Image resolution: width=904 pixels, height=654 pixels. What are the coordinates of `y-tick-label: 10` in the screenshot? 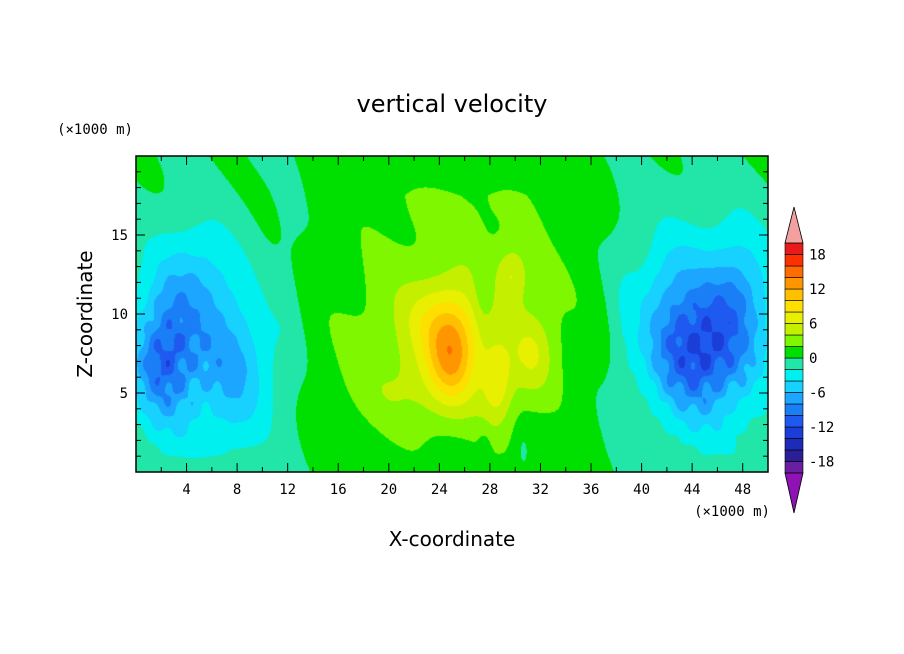 It's located at (119, 315).